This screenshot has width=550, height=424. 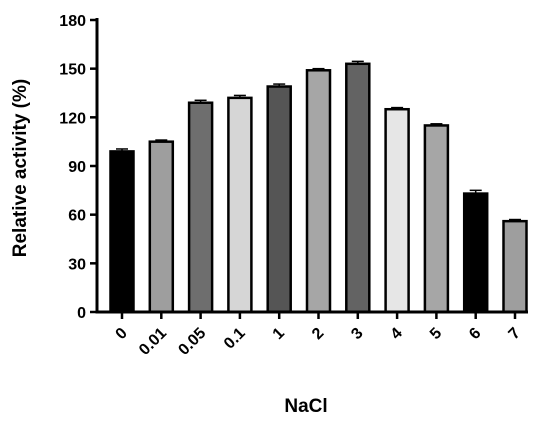 I want to click on y-ticks-group: 0 30 60 90 120 150 180, so click(x=78, y=167).